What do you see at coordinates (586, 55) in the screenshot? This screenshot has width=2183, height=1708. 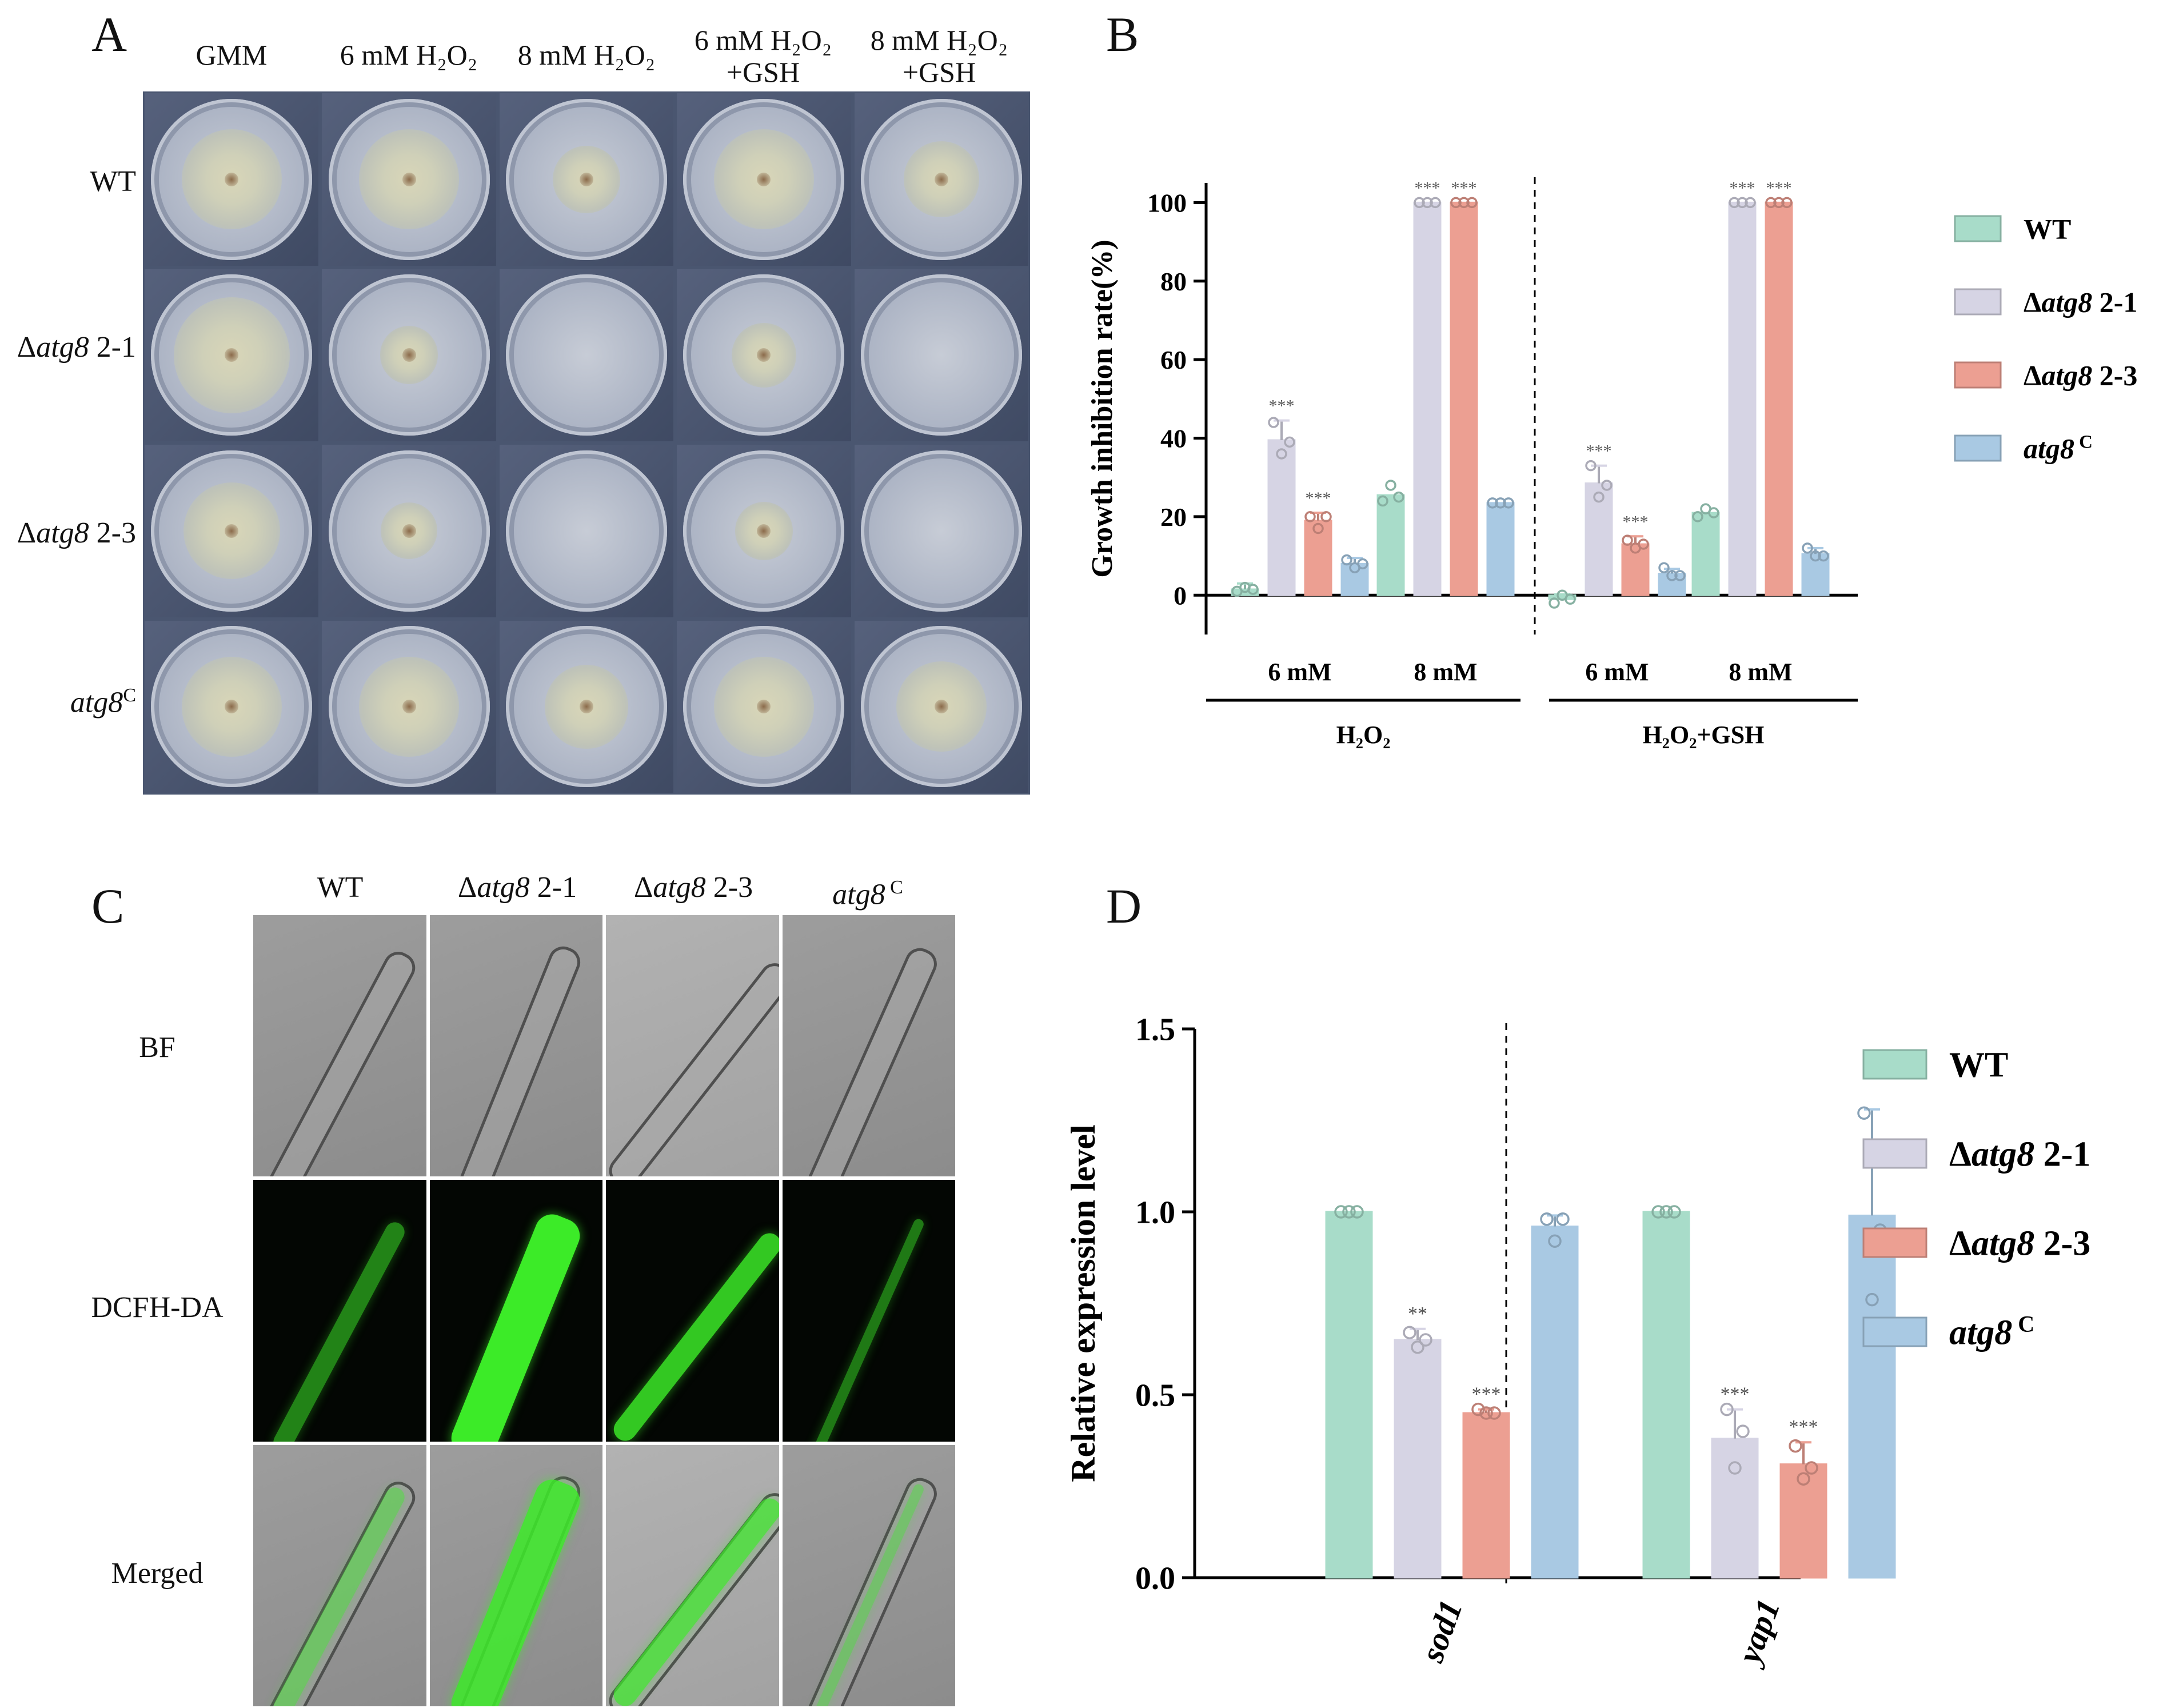 I see `panel-a-column-header: 8 mM H₂O₂` at bounding box center [586, 55].